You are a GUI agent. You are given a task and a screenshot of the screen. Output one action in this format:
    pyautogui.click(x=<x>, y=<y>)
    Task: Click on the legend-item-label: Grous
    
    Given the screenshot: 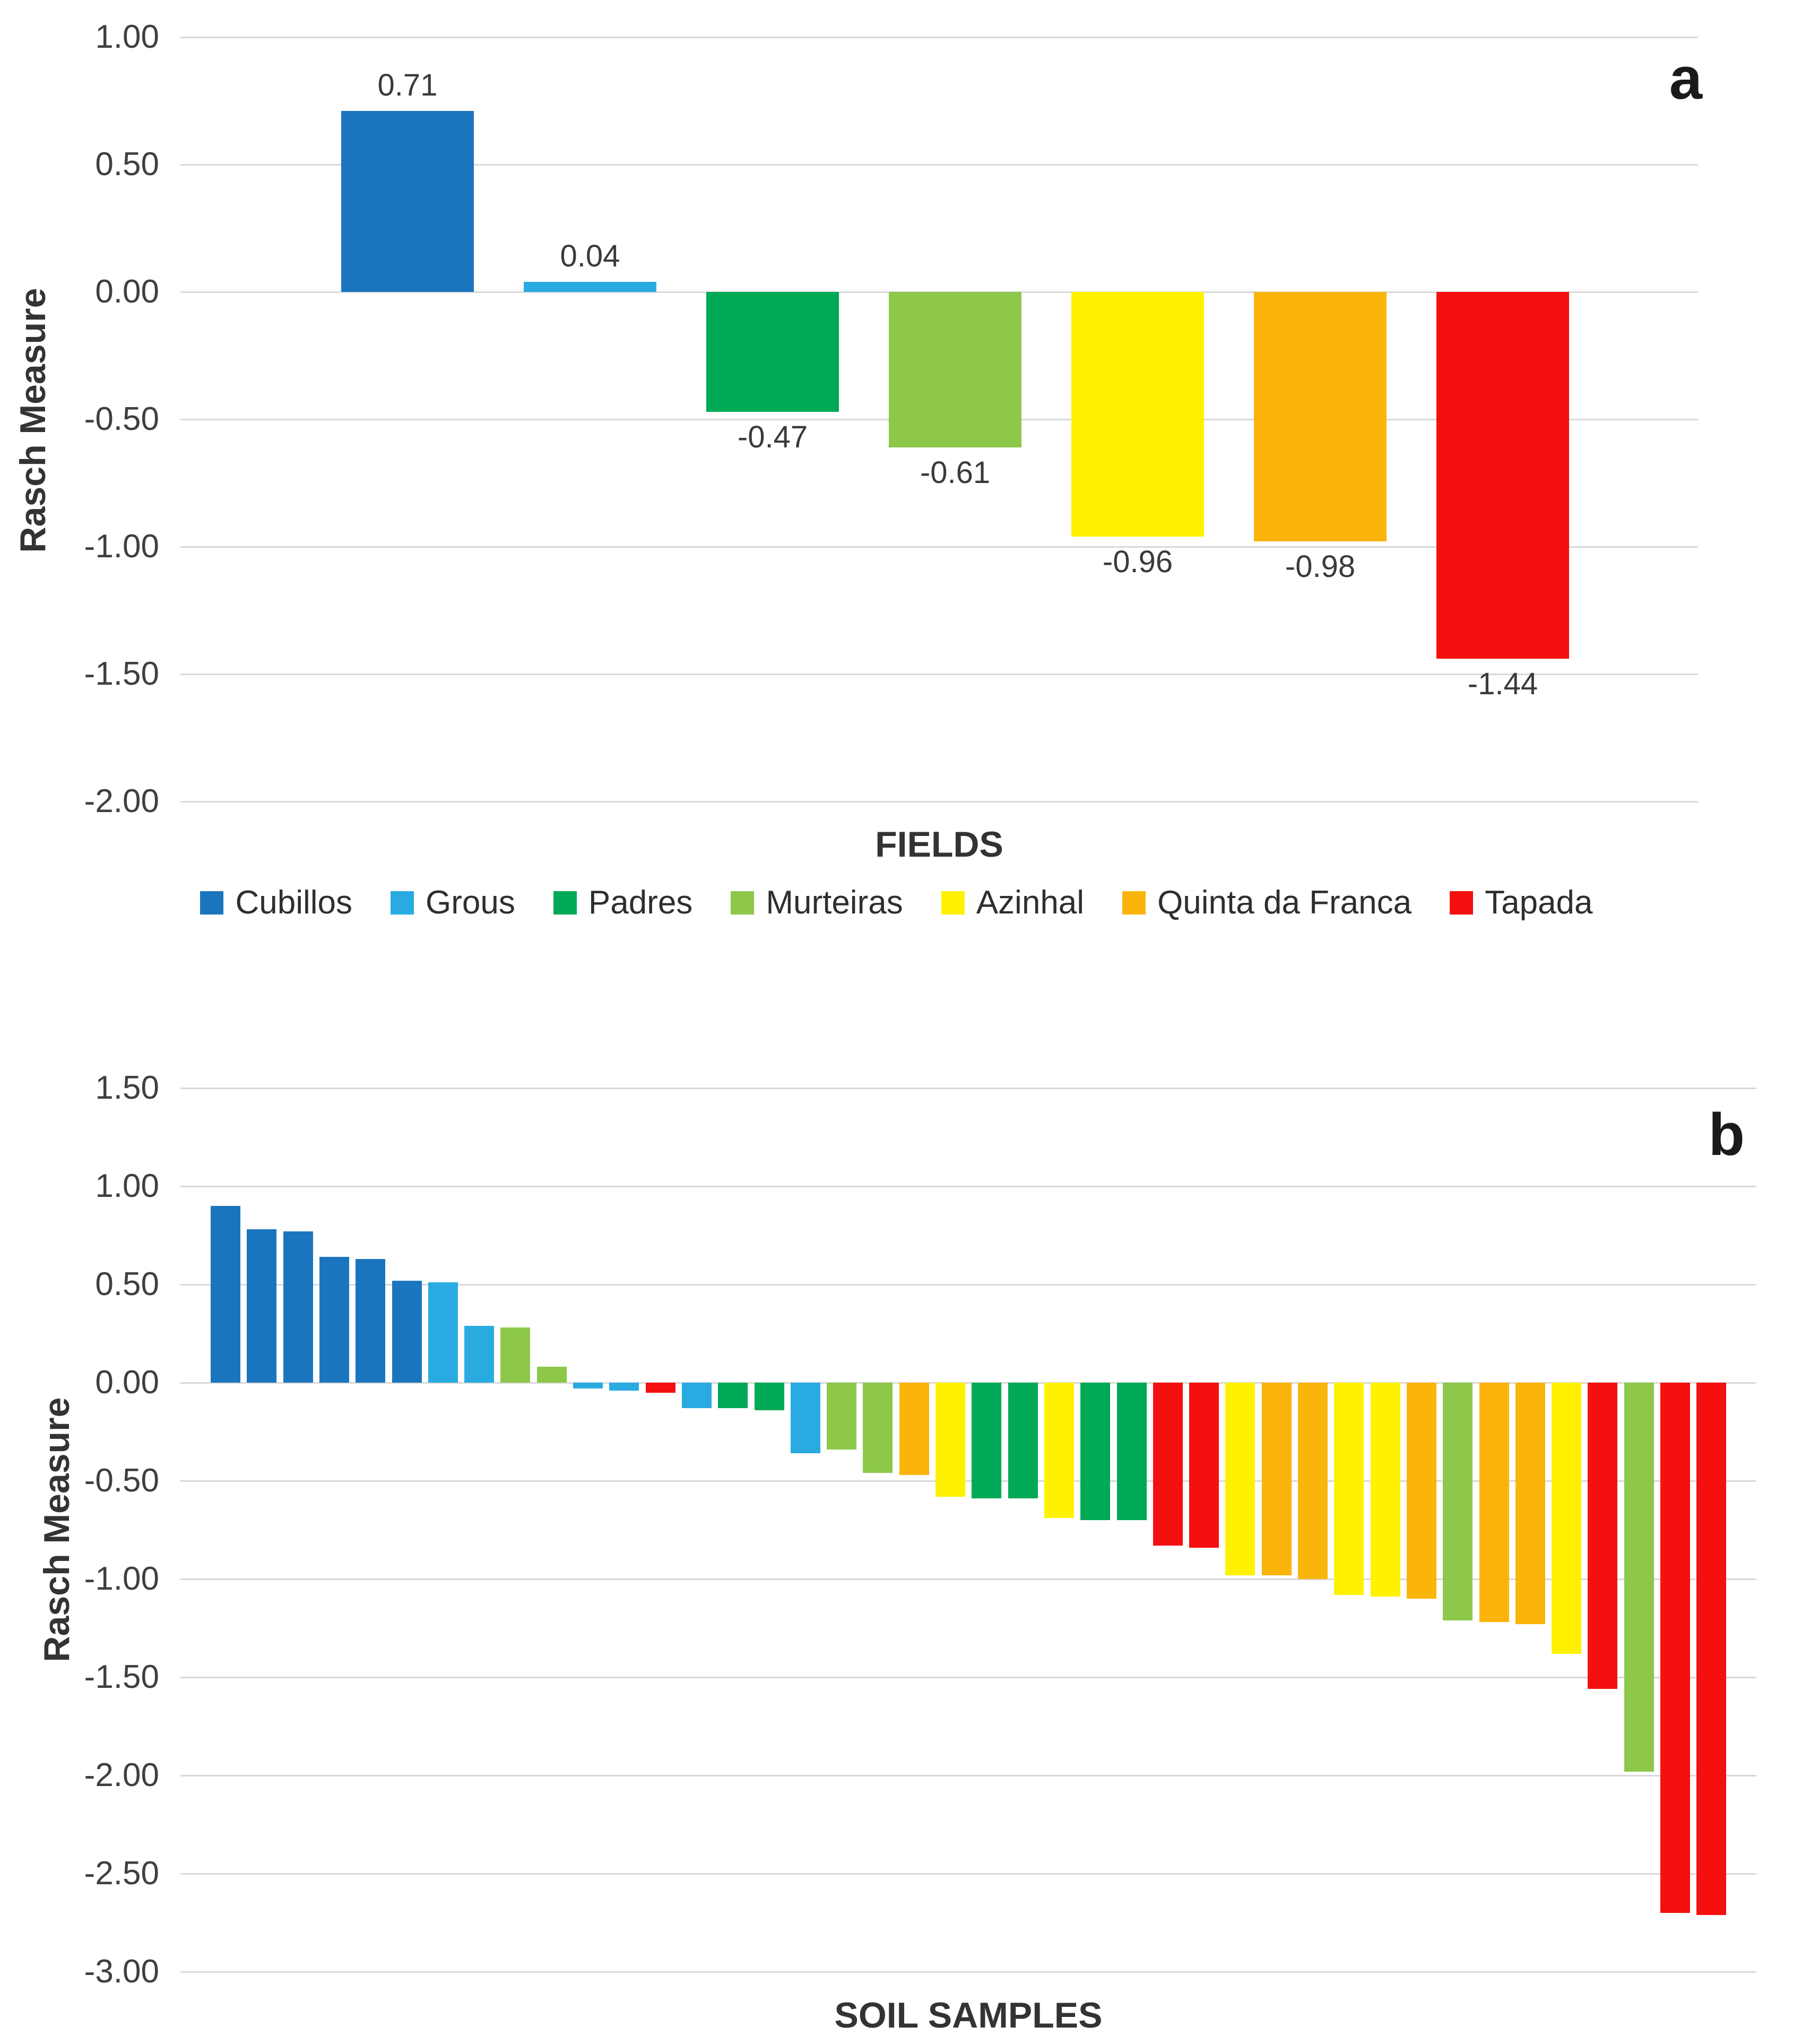 What is the action you would take?
    pyautogui.click(x=470, y=902)
    